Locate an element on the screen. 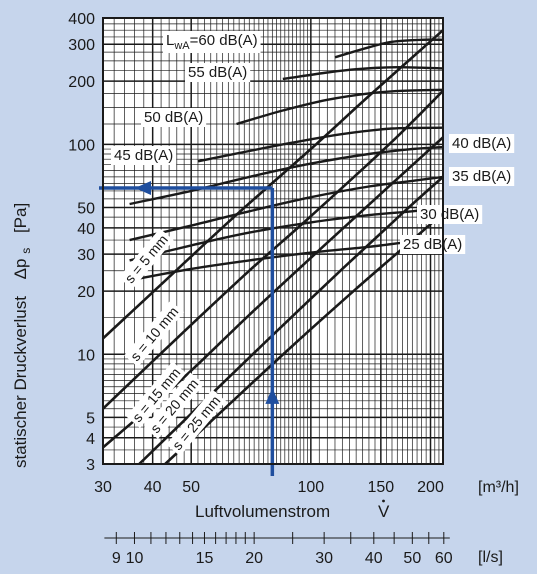 Image resolution: width=537 pixels, height=574 pixels. sound-label-6-box is located at coordinates (482, 176).